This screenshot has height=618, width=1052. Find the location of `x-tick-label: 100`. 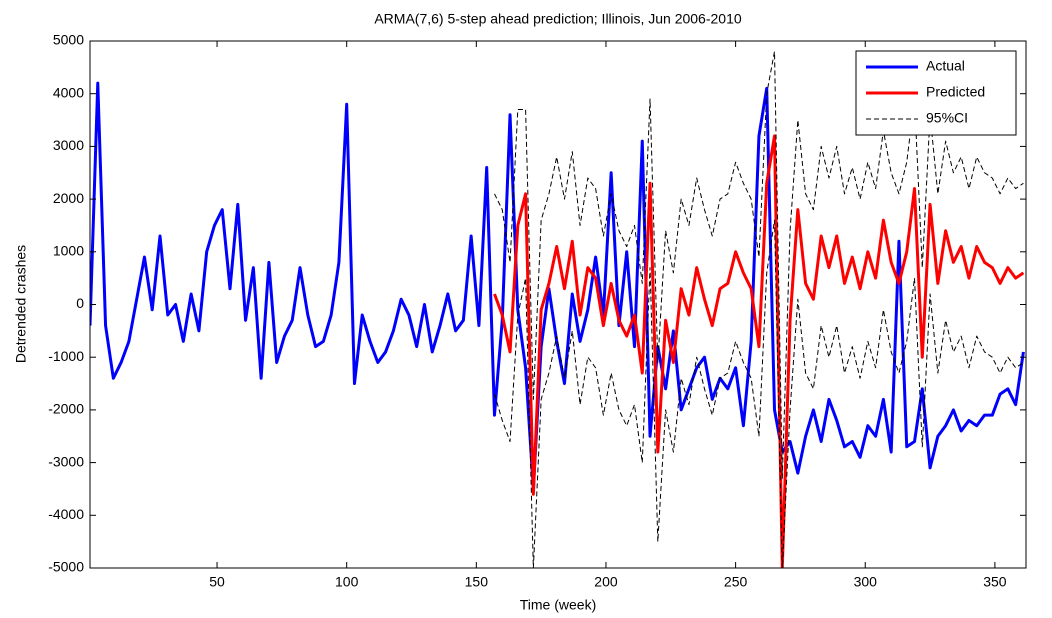

x-tick-label: 100 is located at coordinates (347, 582).